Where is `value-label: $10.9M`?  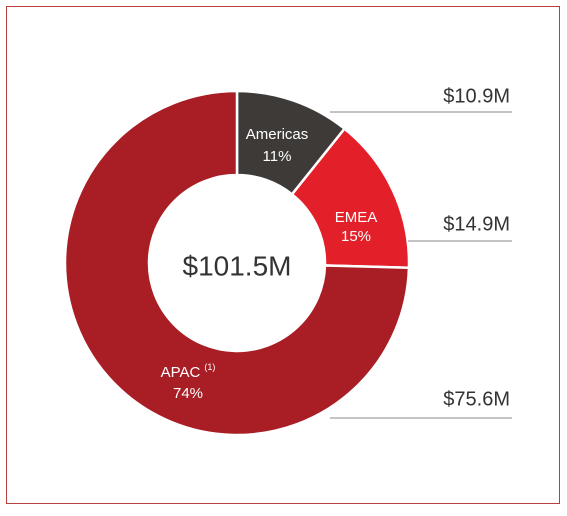
value-label: $10.9M is located at coordinates (476, 96).